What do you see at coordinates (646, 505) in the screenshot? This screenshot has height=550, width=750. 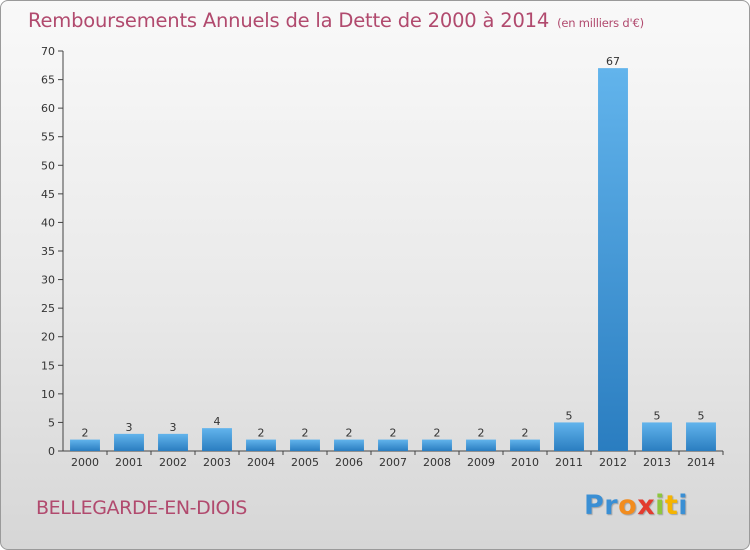 I see `logo-letter: x` at bounding box center [646, 505].